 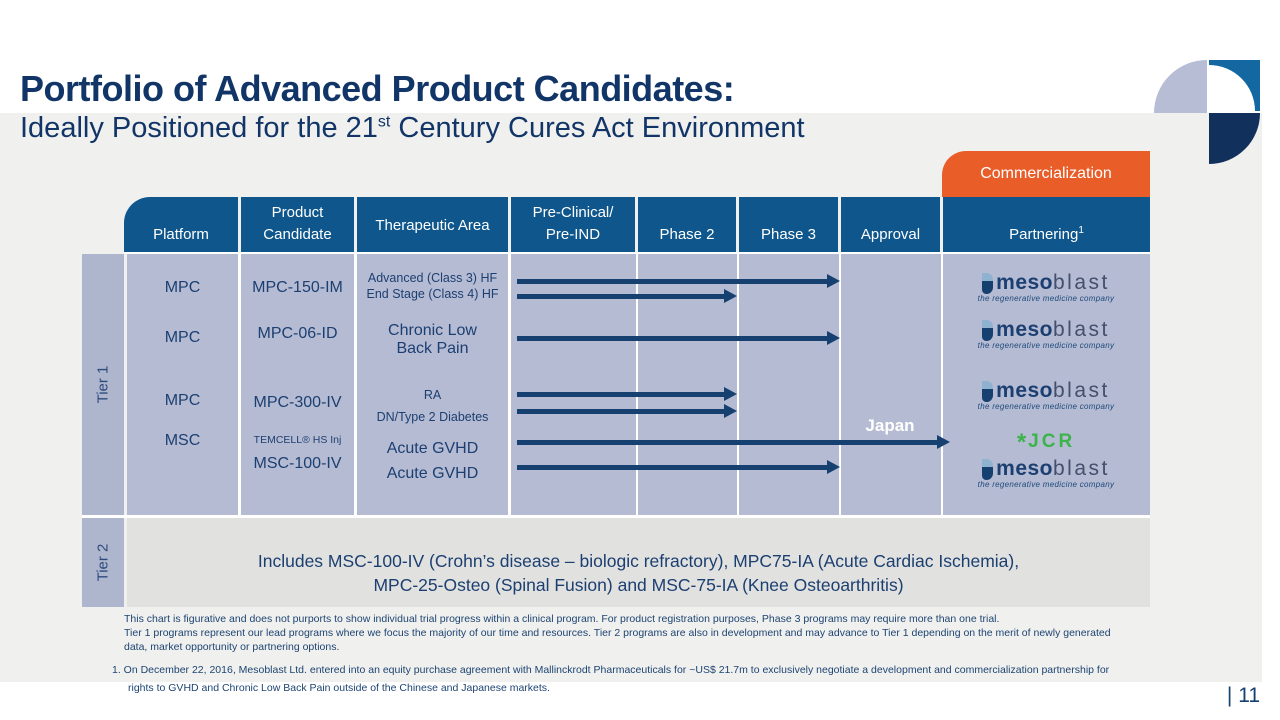 What do you see at coordinates (1180, 86) in the screenshot?
I see `corner-quarter-light` at bounding box center [1180, 86].